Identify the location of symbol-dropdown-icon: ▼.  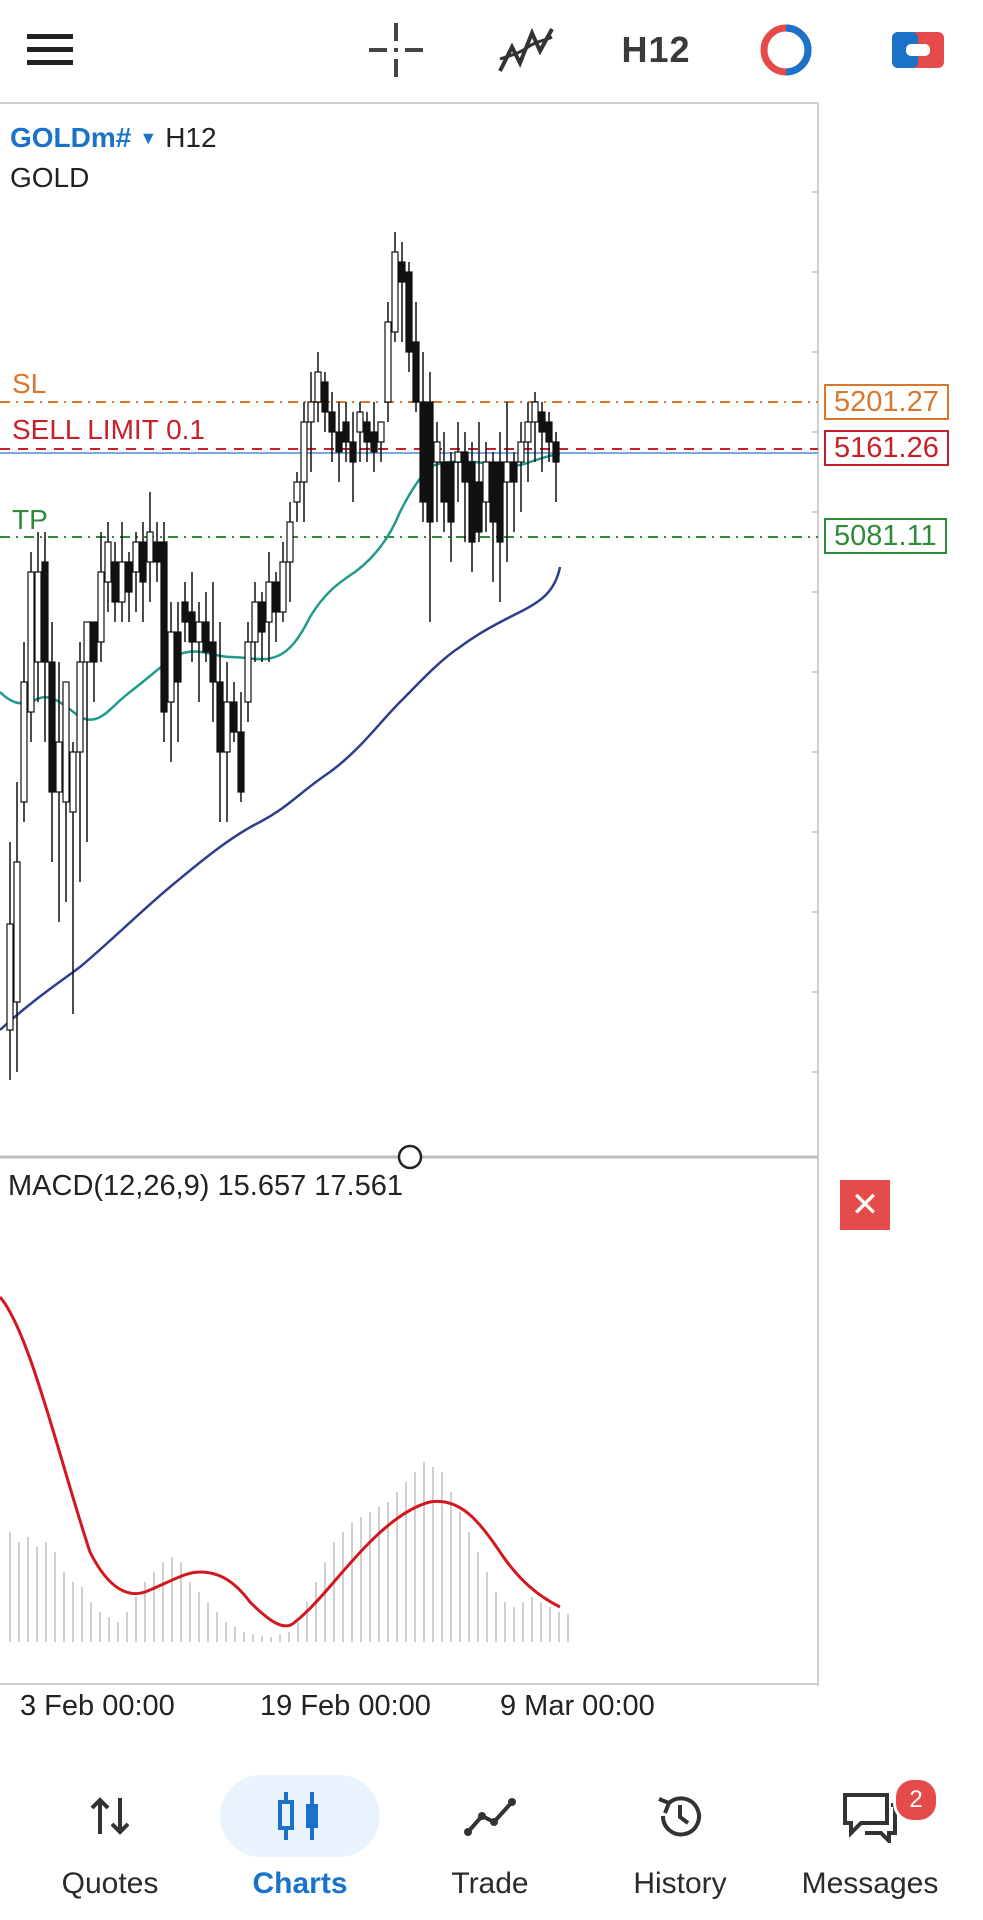
(148, 137).